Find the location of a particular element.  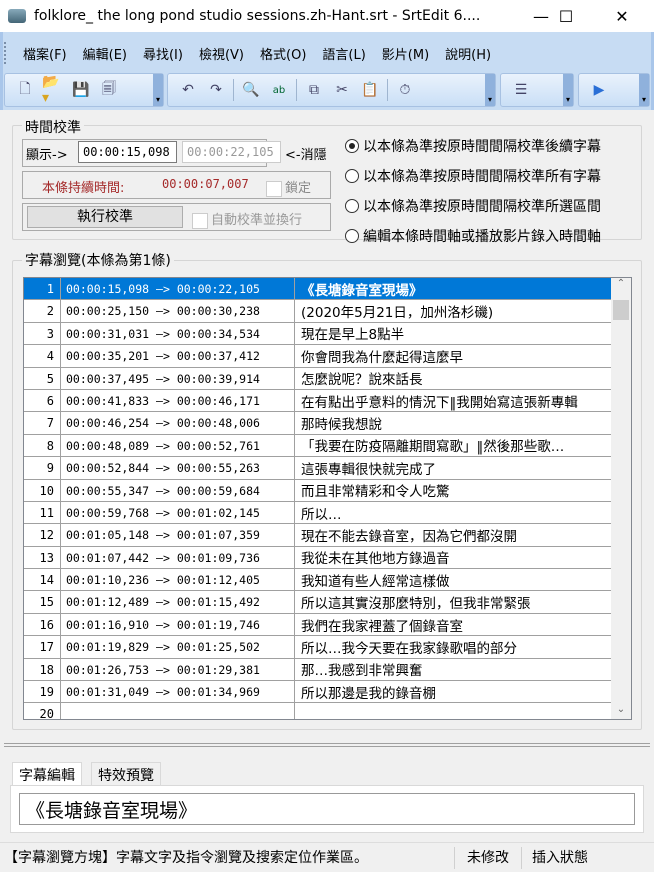

paste-icon: 📋 is located at coordinates (370, 90).